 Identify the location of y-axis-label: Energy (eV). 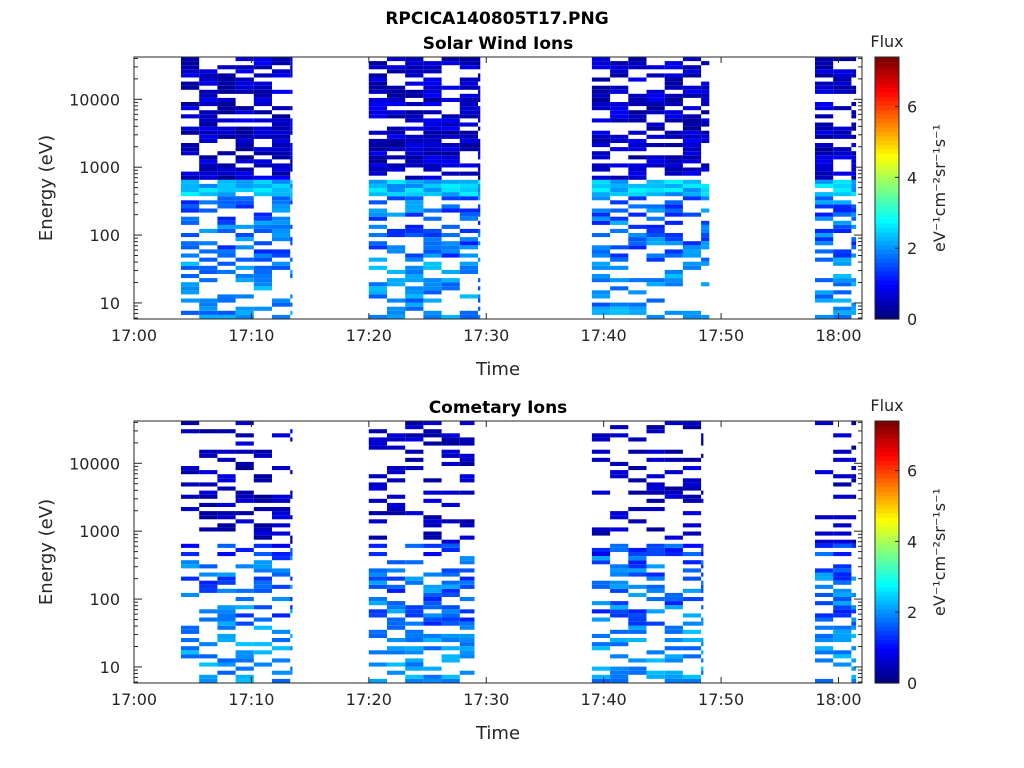
(46, 188).